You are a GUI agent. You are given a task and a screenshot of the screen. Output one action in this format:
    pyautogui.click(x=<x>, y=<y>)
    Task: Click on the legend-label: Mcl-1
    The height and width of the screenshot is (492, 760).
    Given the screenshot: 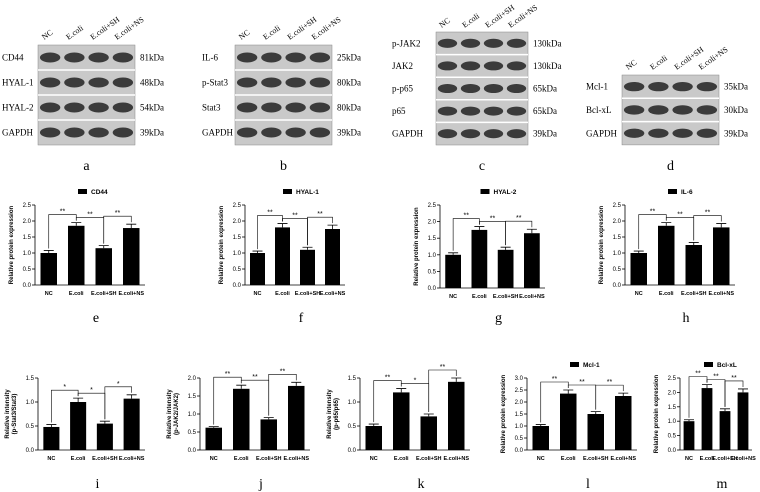 What is the action you would take?
    pyautogui.click(x=591, y=365)
    